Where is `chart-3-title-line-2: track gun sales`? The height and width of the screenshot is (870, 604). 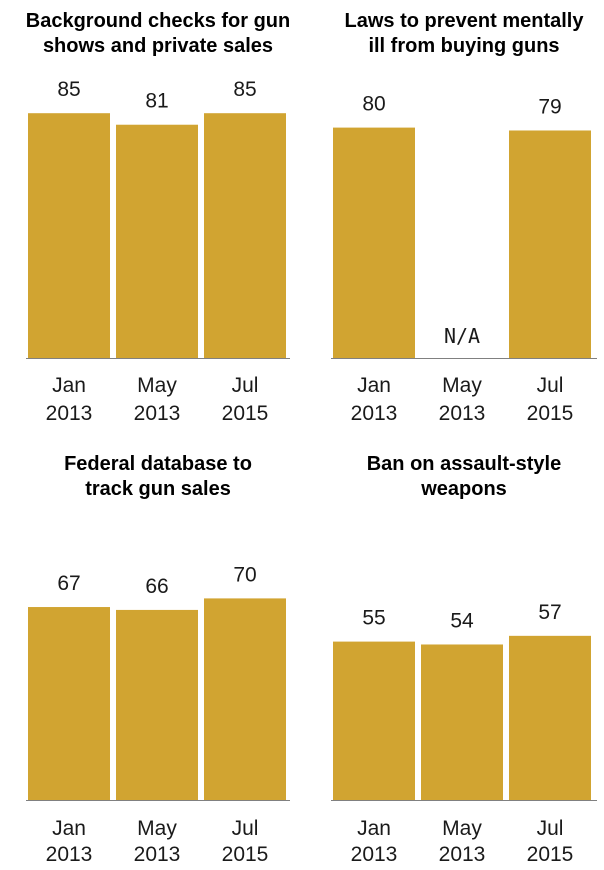 chart-3-title-line-2: track gun sales is located at coordinates (158, 489).